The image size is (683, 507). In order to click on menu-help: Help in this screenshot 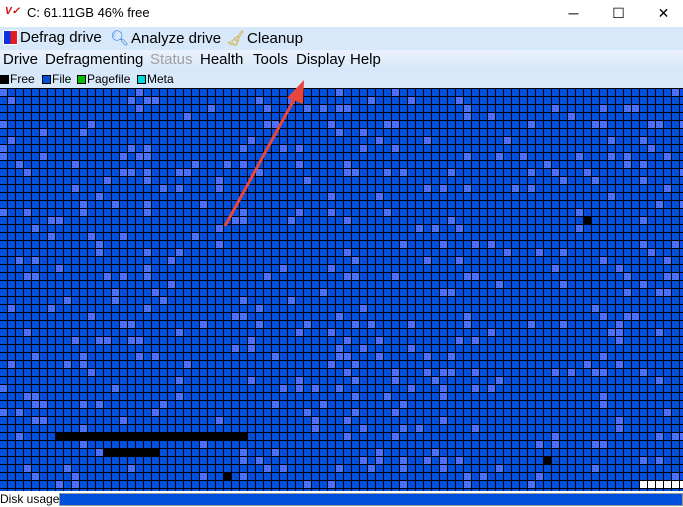, I will do `click(365, 59)`.